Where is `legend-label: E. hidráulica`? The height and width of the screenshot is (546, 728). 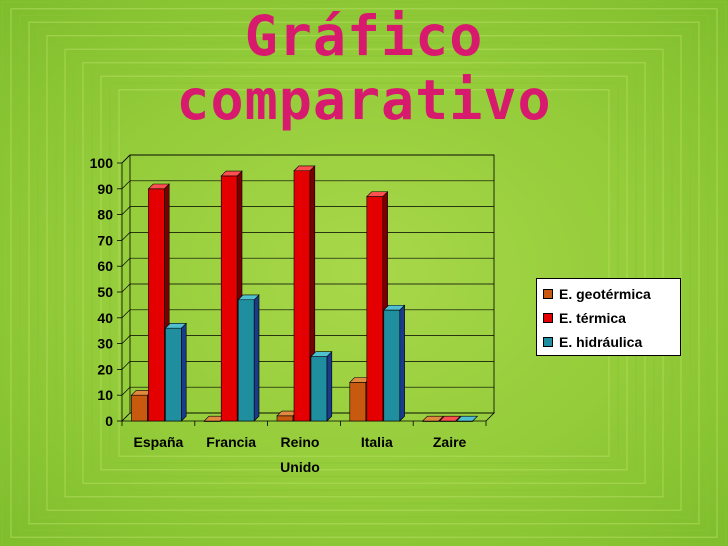 legend-label: E. hidráulica is located at coordinates (601, 342).